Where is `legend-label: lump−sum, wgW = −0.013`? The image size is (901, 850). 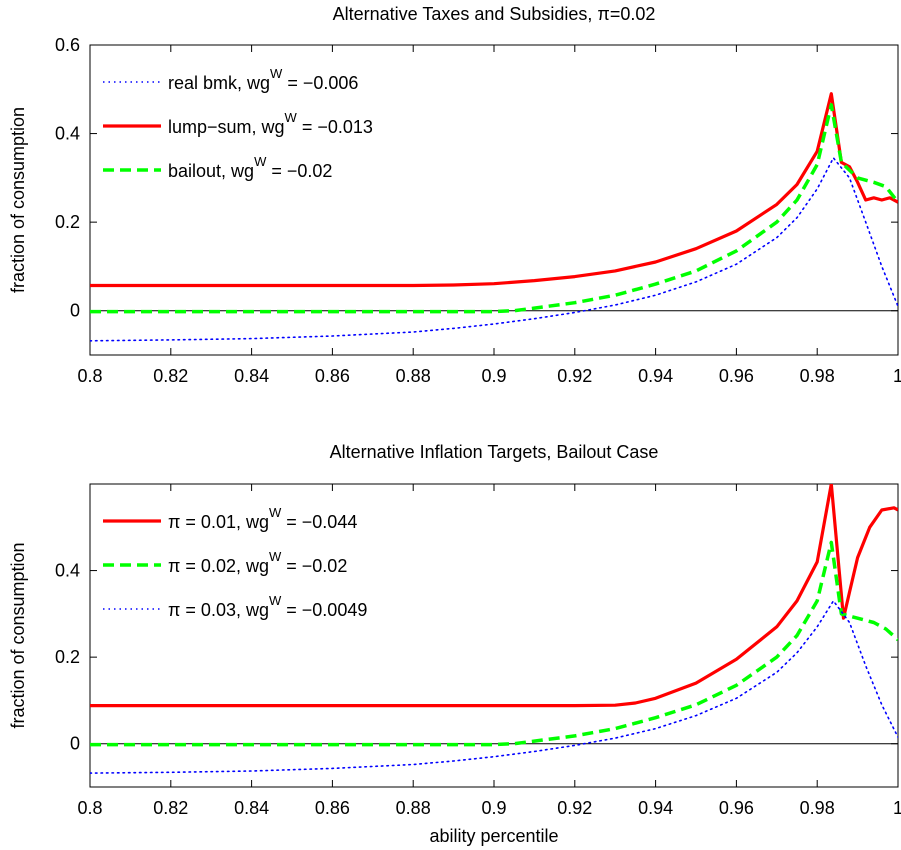
legend-label: lump−sum, wgW = −0.013 is located at coordinates (270, 123).